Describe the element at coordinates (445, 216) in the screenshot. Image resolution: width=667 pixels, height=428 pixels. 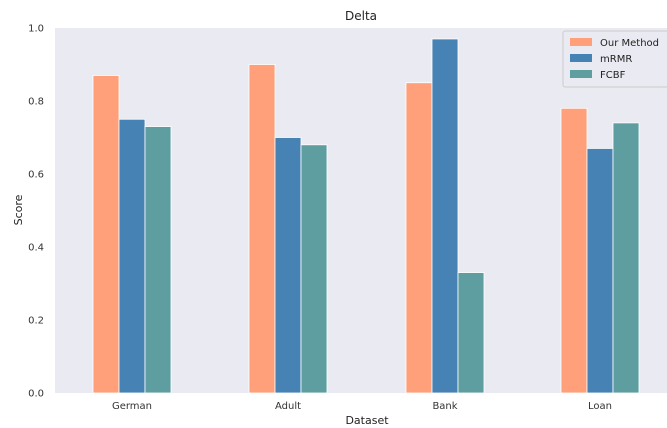
I see `bar-mrmr-bank` at that location.